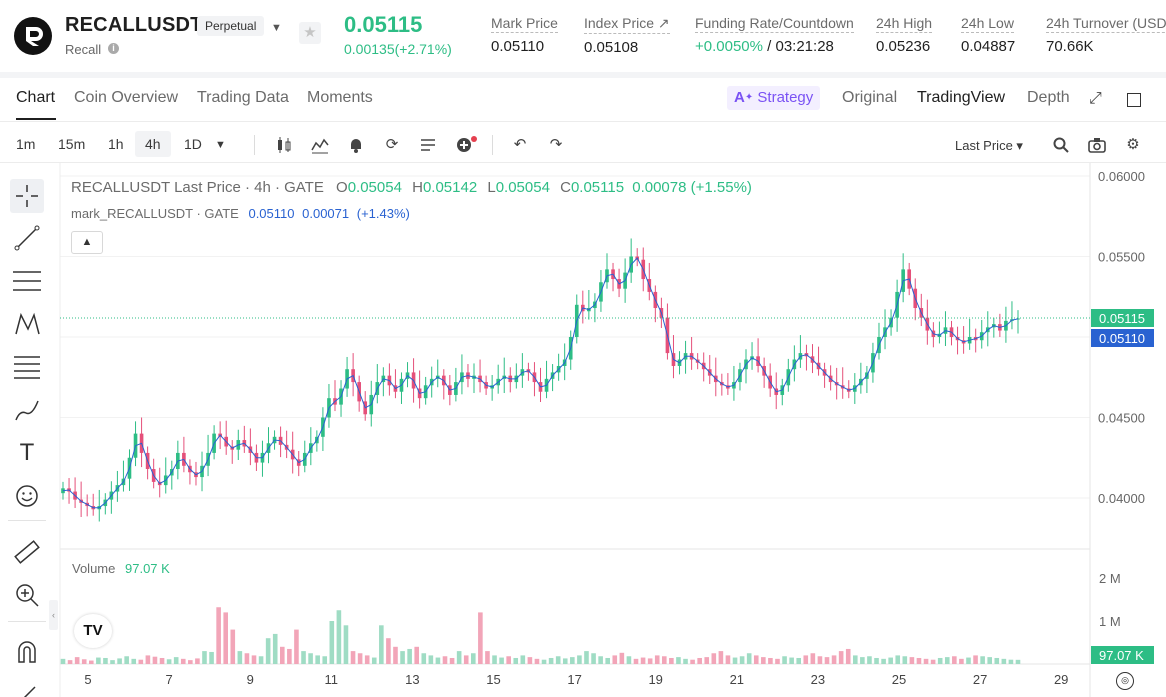 This screenshot has height=697, width=1166. Describe the element at coordinates (1122, 318) in the screenshot. I see `last-price-tag-label: 0.05115` at that location.